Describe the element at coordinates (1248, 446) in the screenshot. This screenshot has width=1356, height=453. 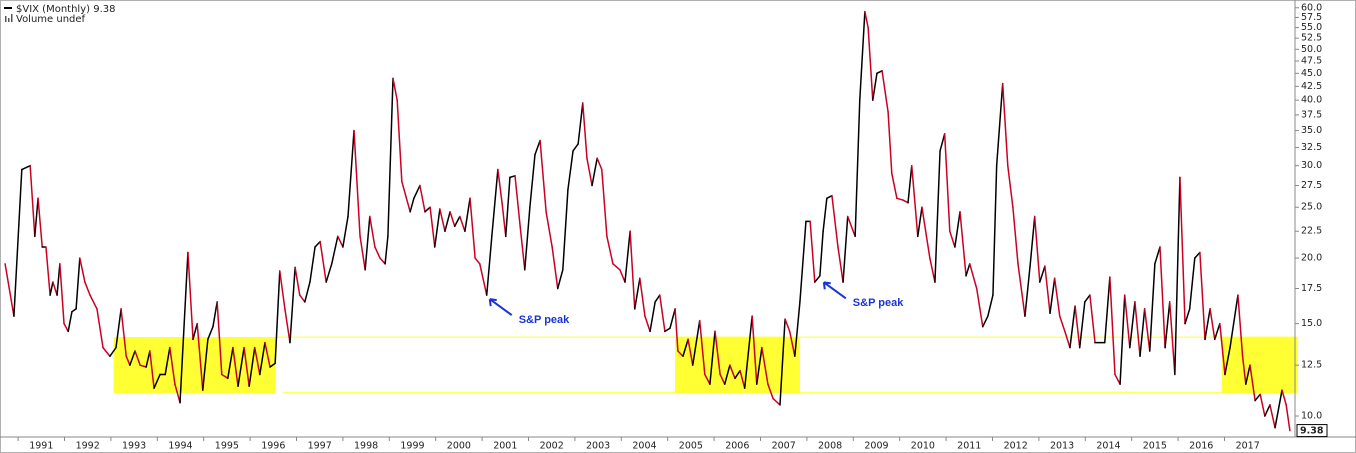
I see `x-tick-label: 2017` at that location.